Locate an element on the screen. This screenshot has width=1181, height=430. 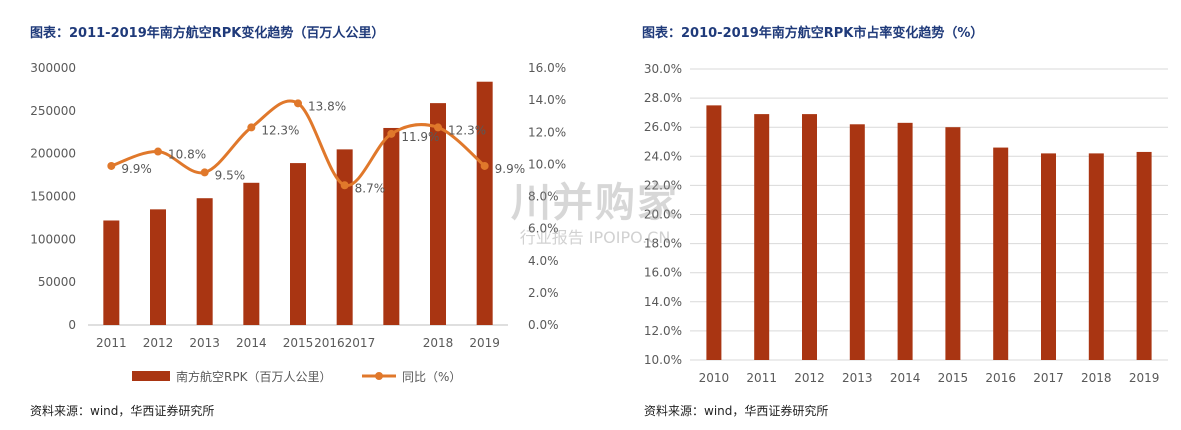
y-tick-label: 12.0% is located at coordinates (663, 331).